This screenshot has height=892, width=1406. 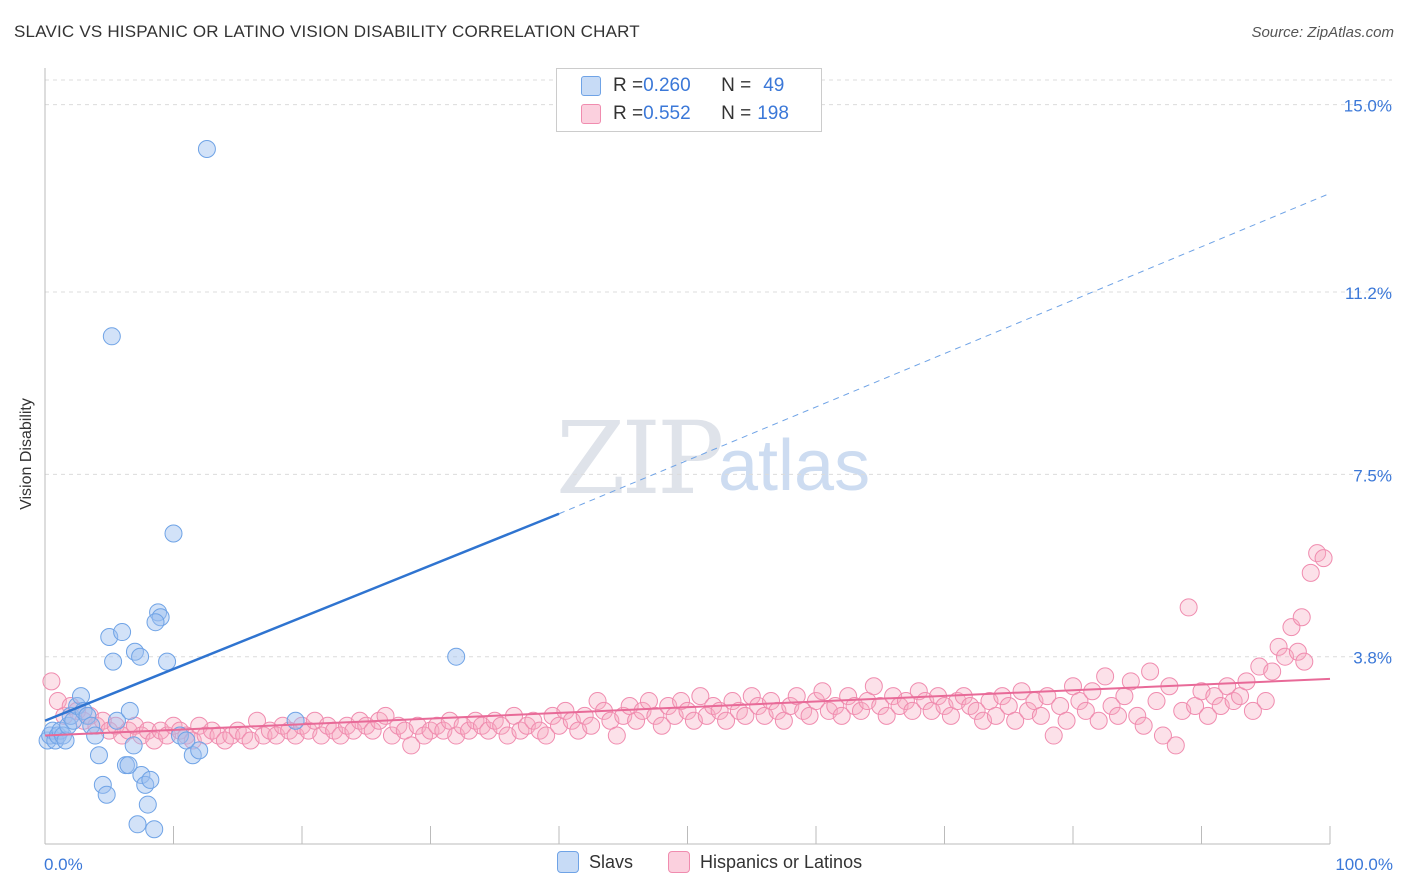 What do you see at coordinates (689, 100) in the screenshot?
I see `correlation-legend: R = 0.260 N = 49 R = 0.552 N = 198` at bounding box center [689, 100].